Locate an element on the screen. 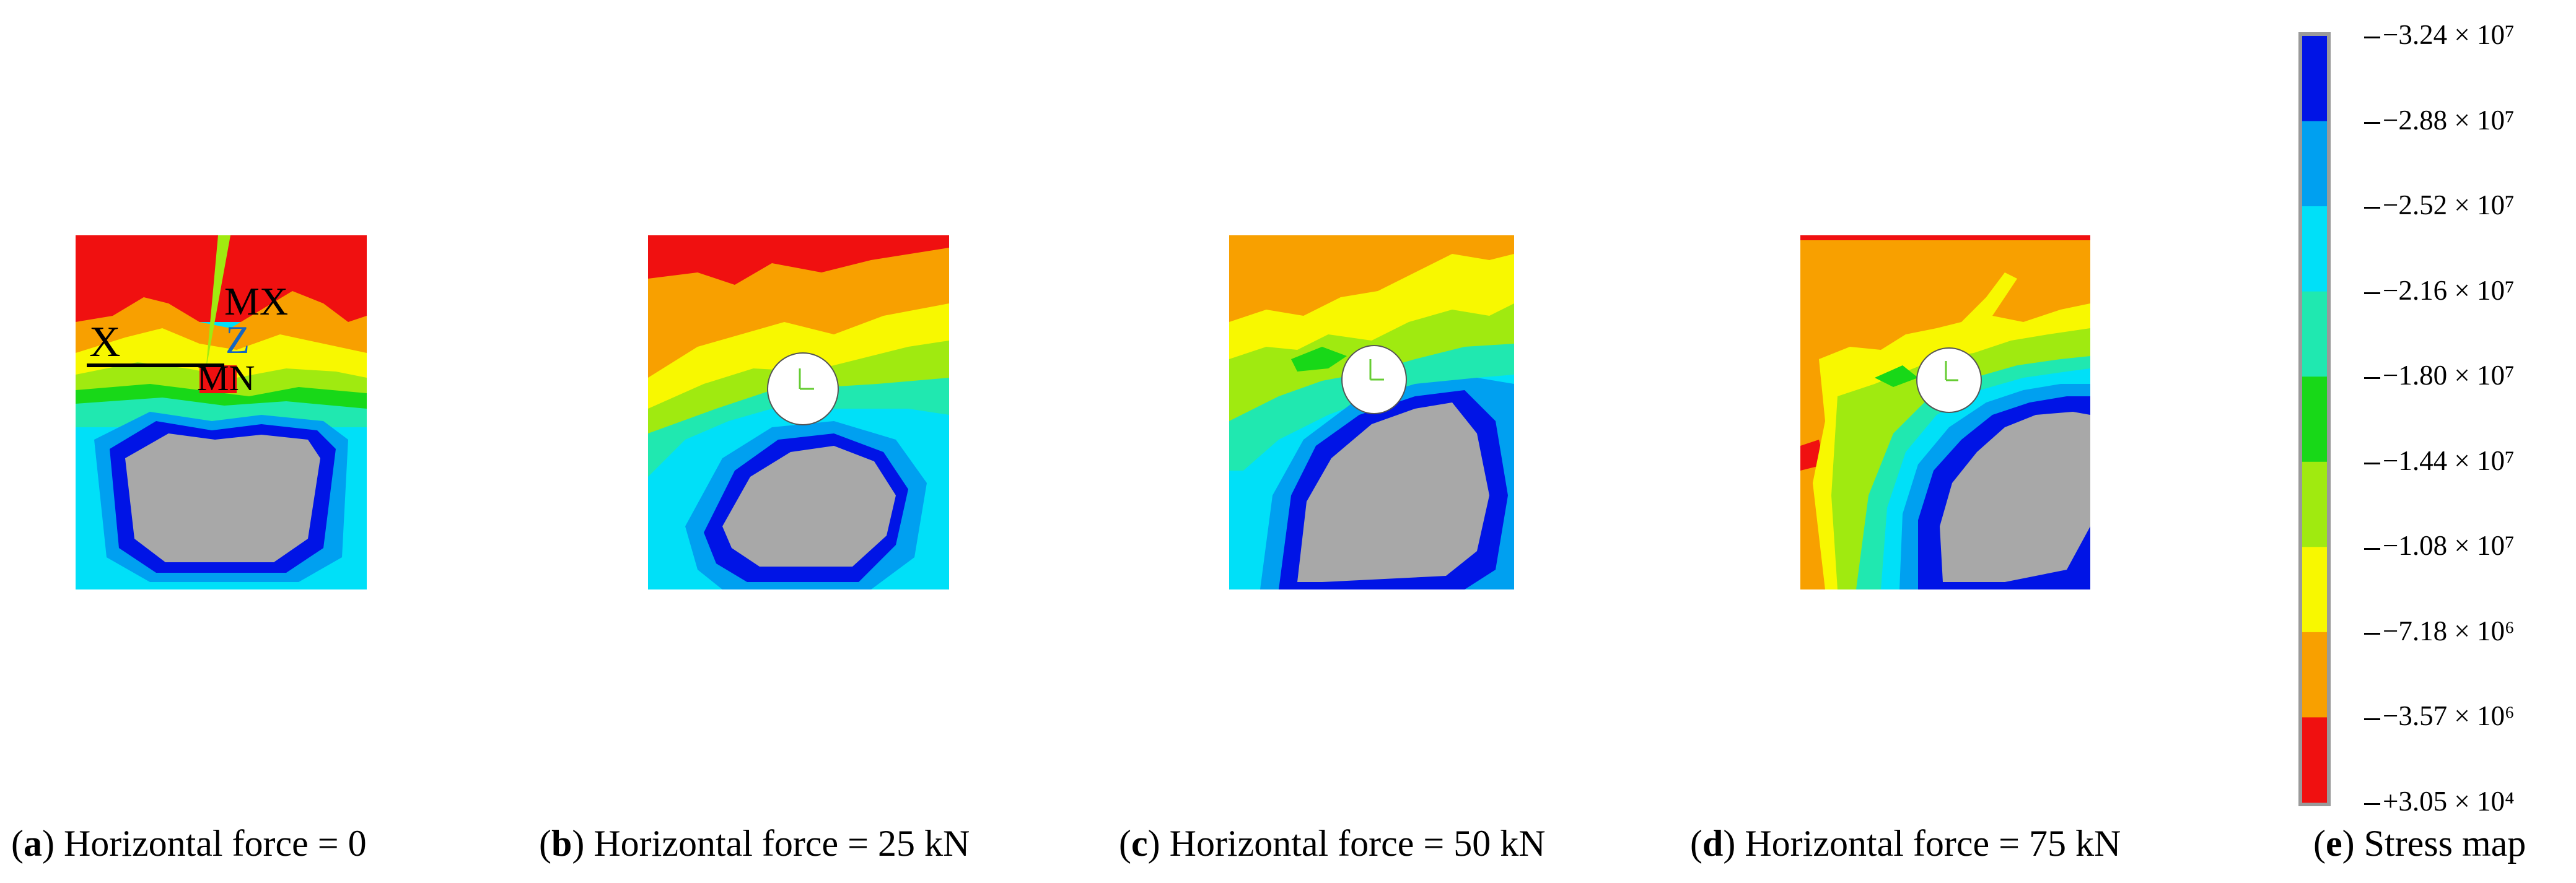 This screenshot has width=2576, height=883. tick-text: −1.44 × 10⁷ is located at coordinates (2449, 460).